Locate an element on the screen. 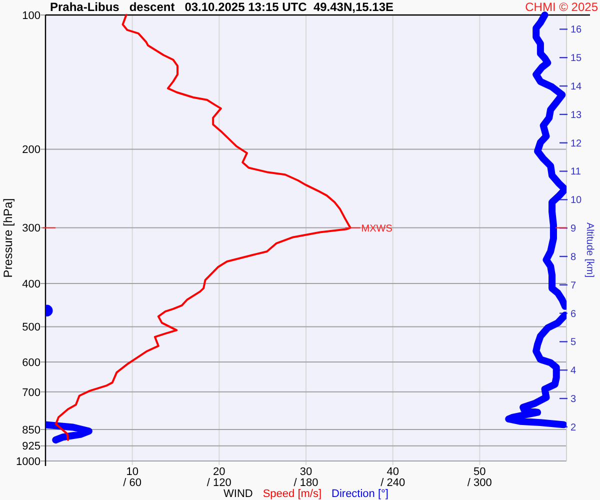 The width and height of the screenshot is (600, 500). x2-tick-label: / 300 is located at coordinates (479, 483).